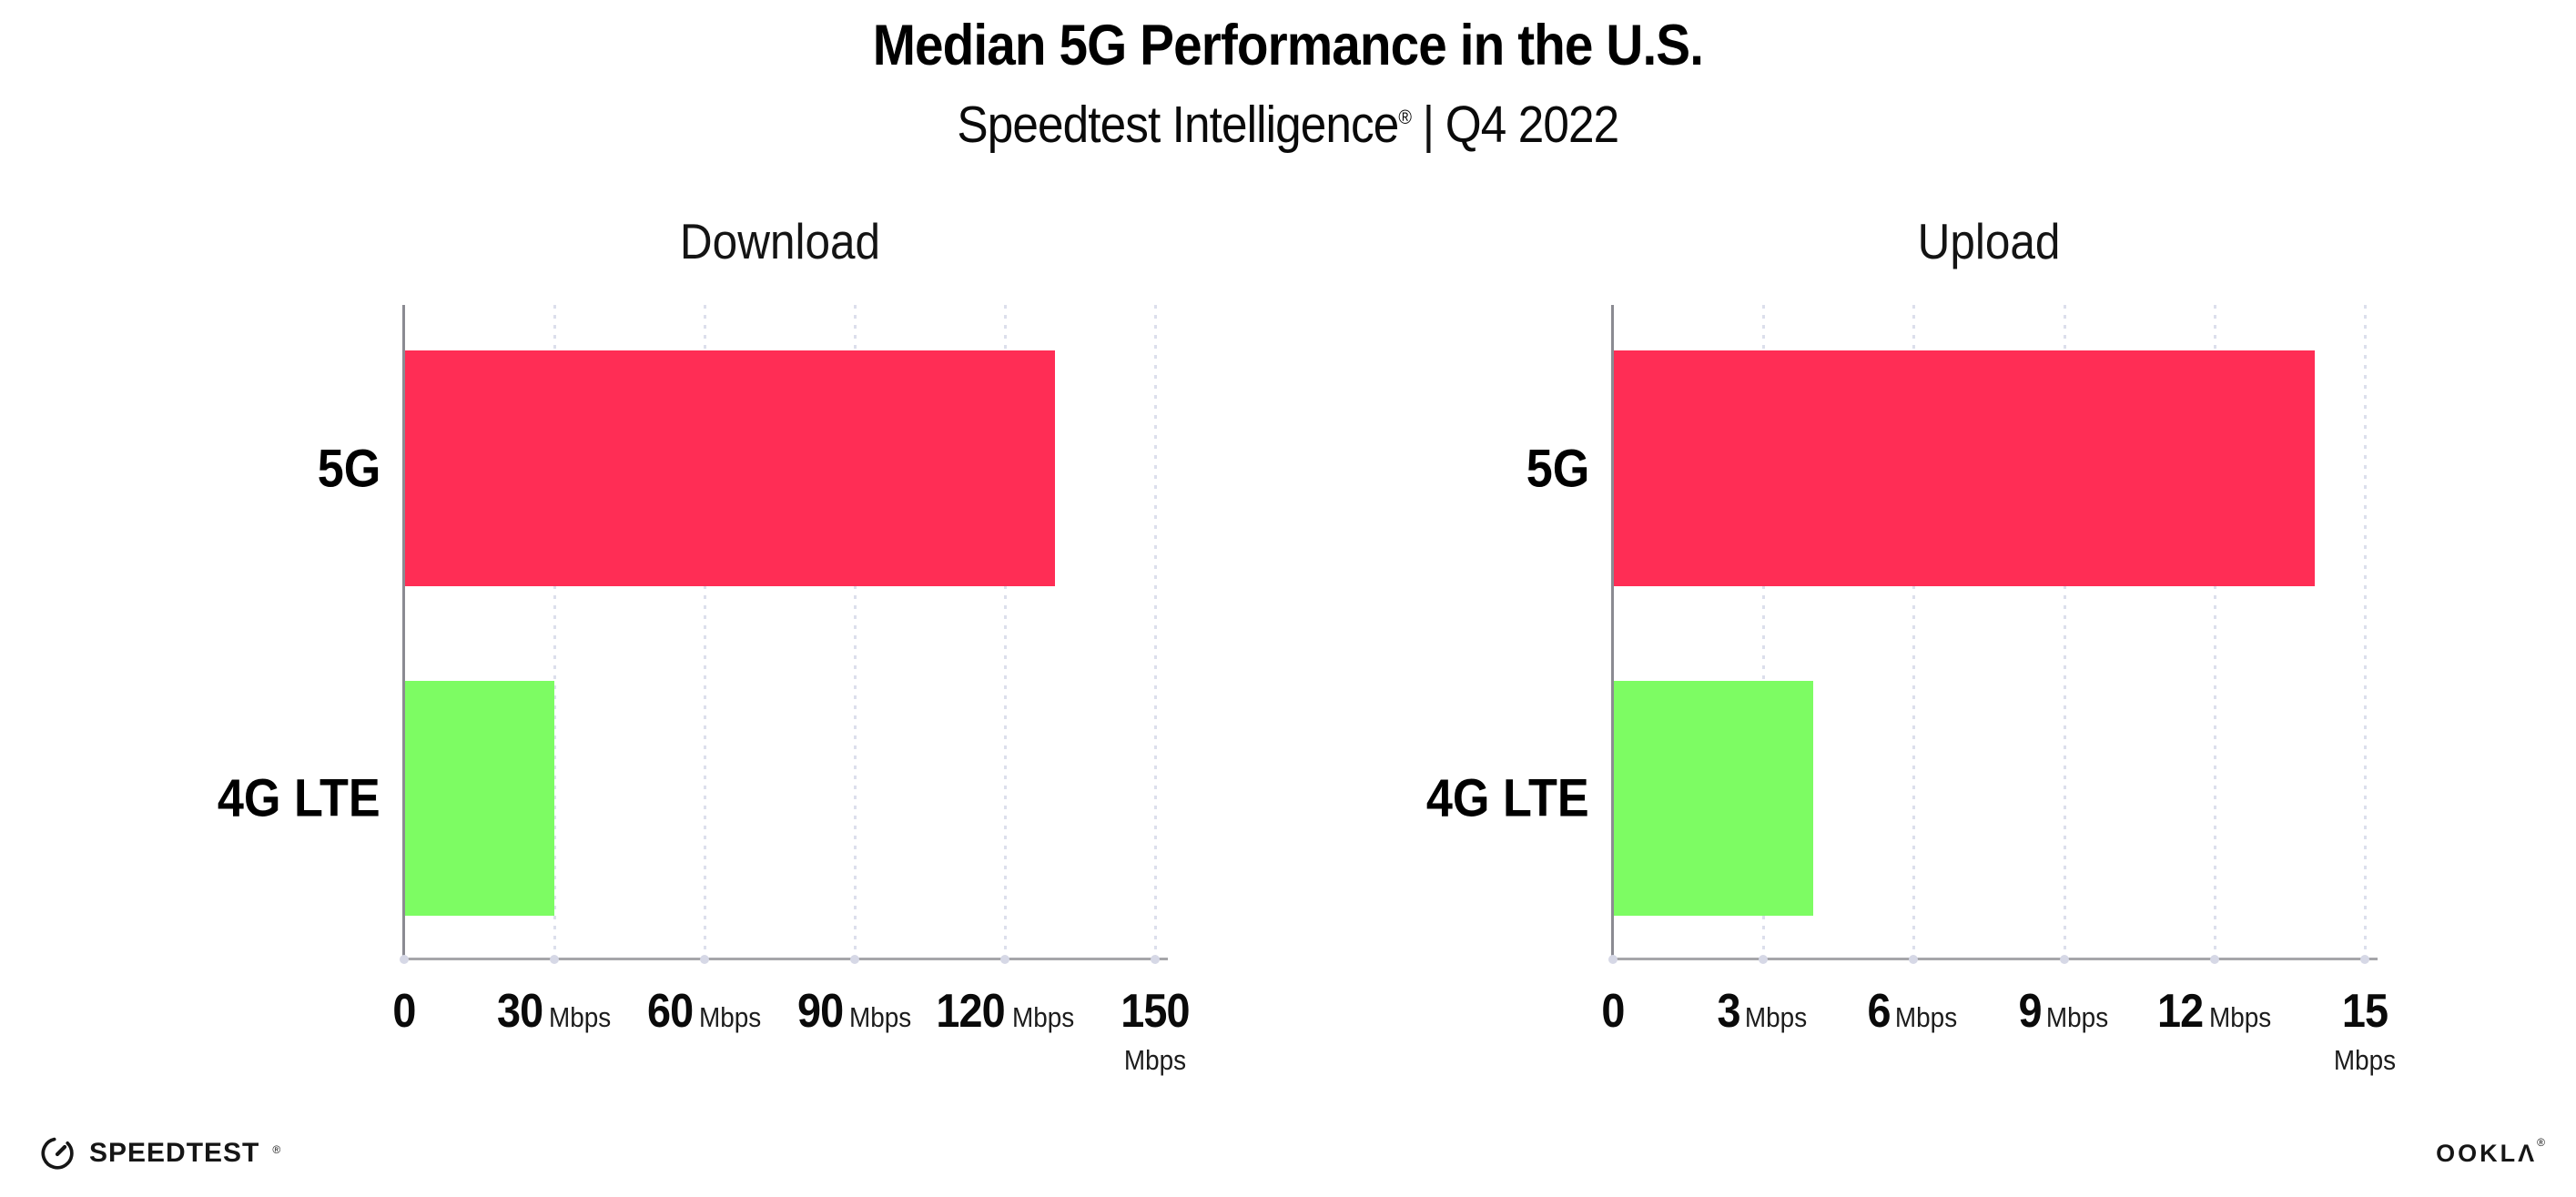 The width and height of the screenshot is (2576, 1197). I want to click on x-tick-label-6: 6 Mbps, so click(1914, 1011).